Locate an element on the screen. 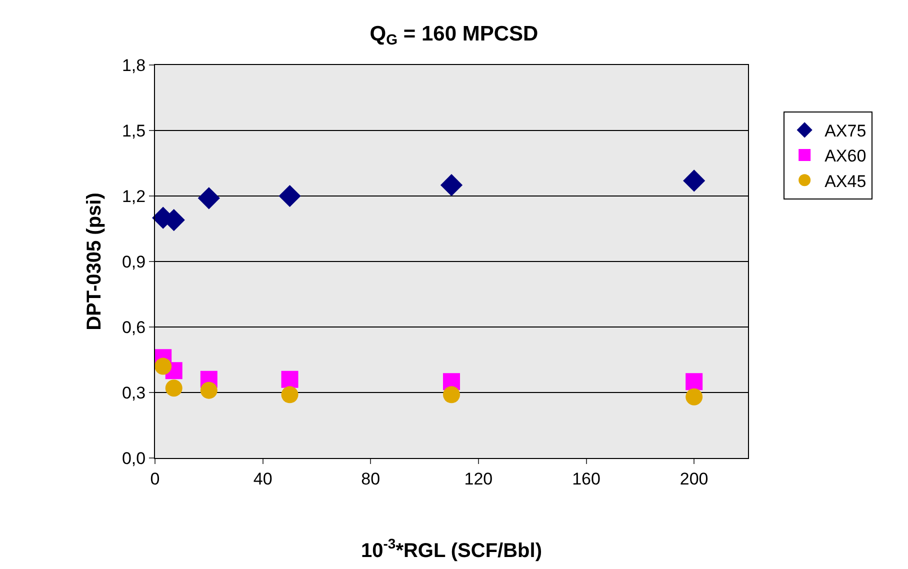 The image size is (908, 569). legend-label: AX60 is located at coordinates (845, 156).